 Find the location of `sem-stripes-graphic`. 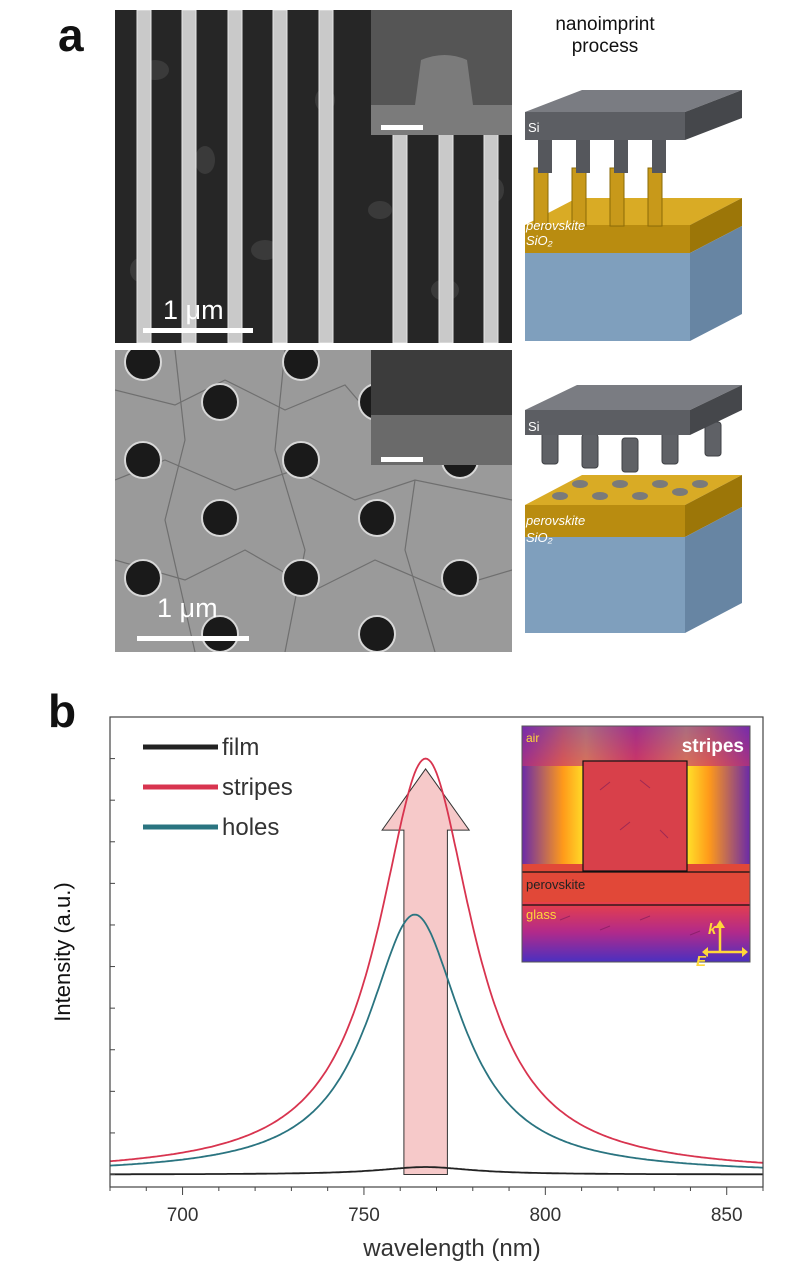

sem-stripes-graphic is located at coordinates (313, 176).